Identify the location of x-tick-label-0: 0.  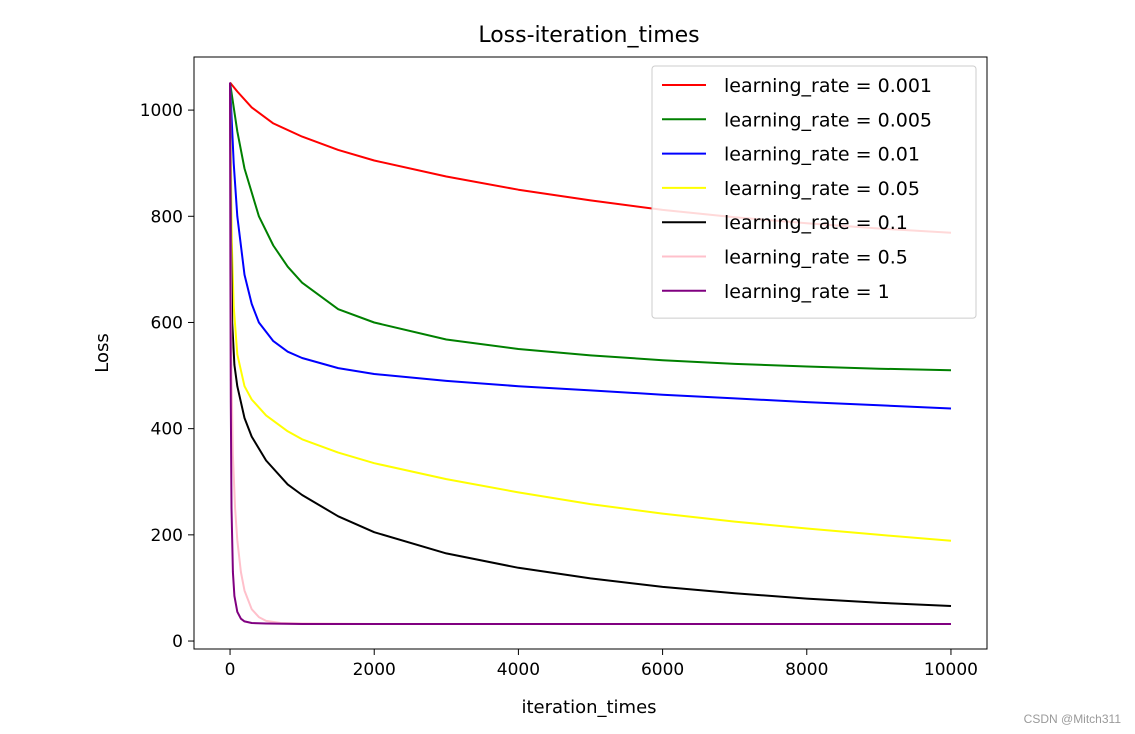
(230, 670).